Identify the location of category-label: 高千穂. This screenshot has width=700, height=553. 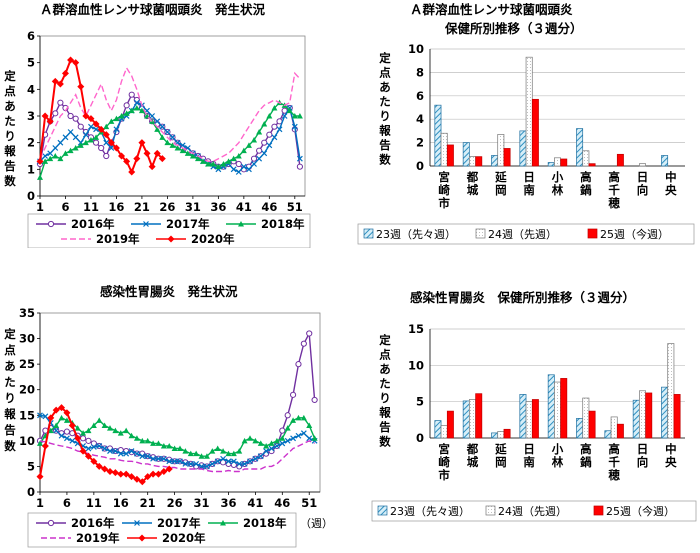
(614, 462).